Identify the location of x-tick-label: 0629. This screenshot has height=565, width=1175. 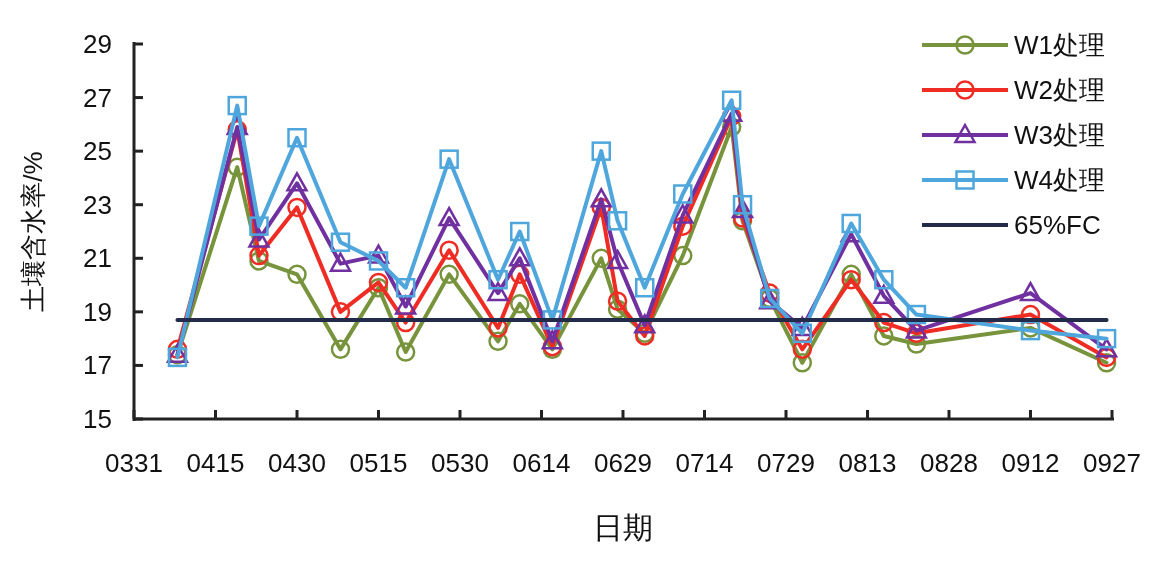
(623, 463).